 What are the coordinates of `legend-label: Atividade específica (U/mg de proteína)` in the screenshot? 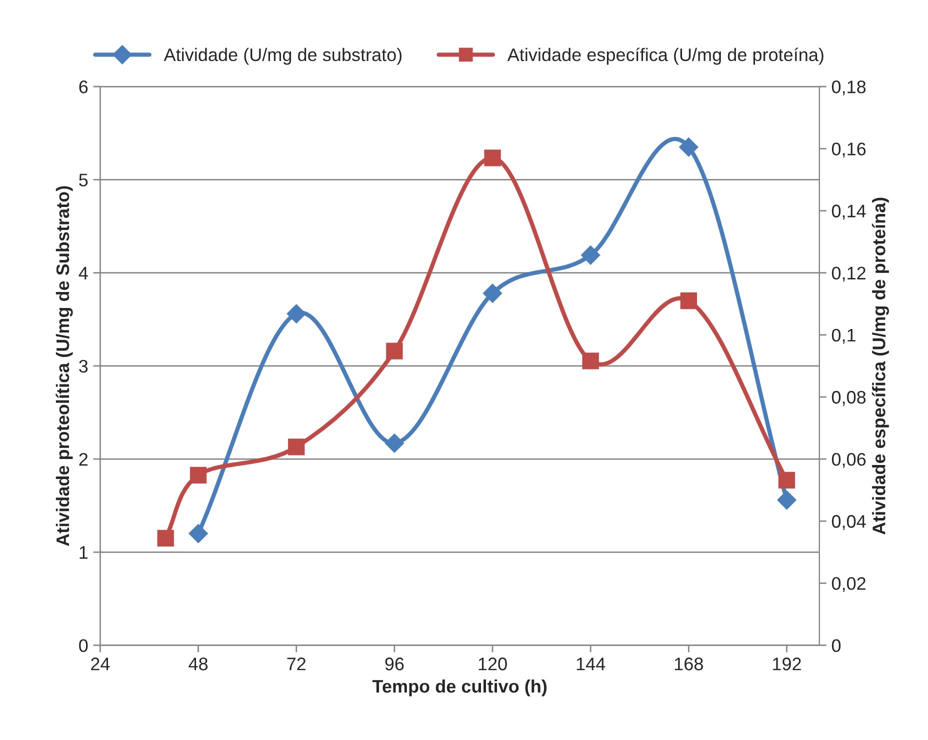 It's located at (665, 56).